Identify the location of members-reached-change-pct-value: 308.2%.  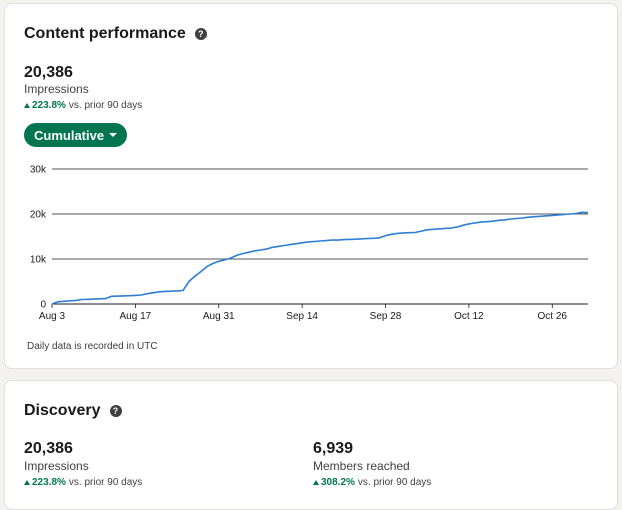
(338, 482).